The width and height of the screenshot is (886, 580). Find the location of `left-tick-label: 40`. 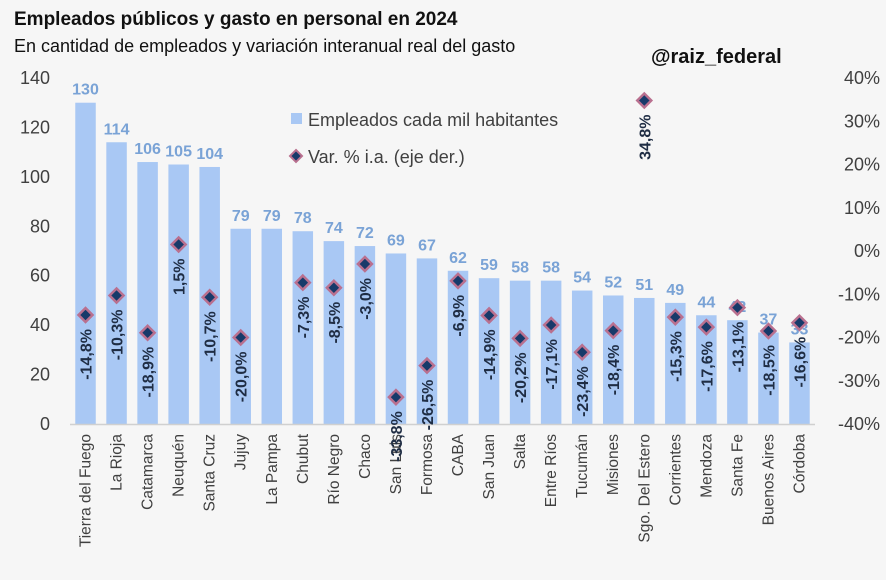

left-tick-label: 40 is located at coordinates (40, 325).